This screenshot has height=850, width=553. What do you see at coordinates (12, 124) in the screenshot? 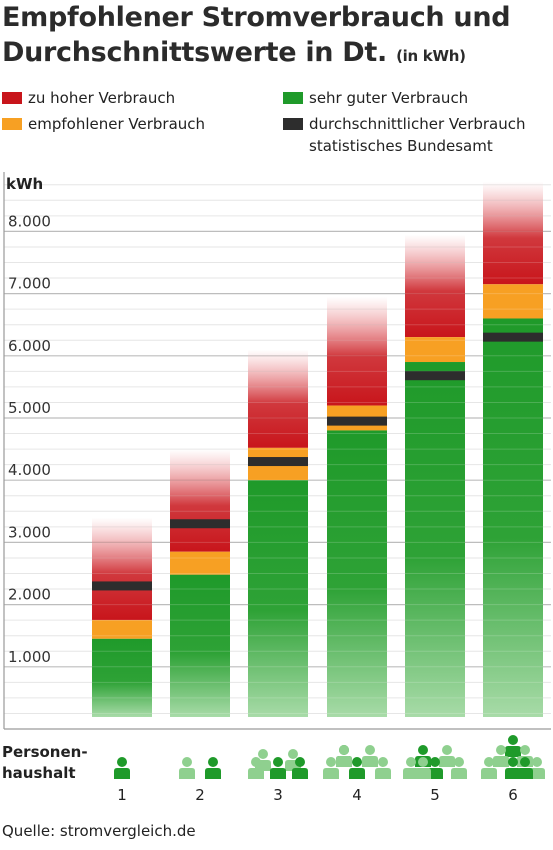
I see `legend-swatch-recommended` at bounding box center [12, 124].